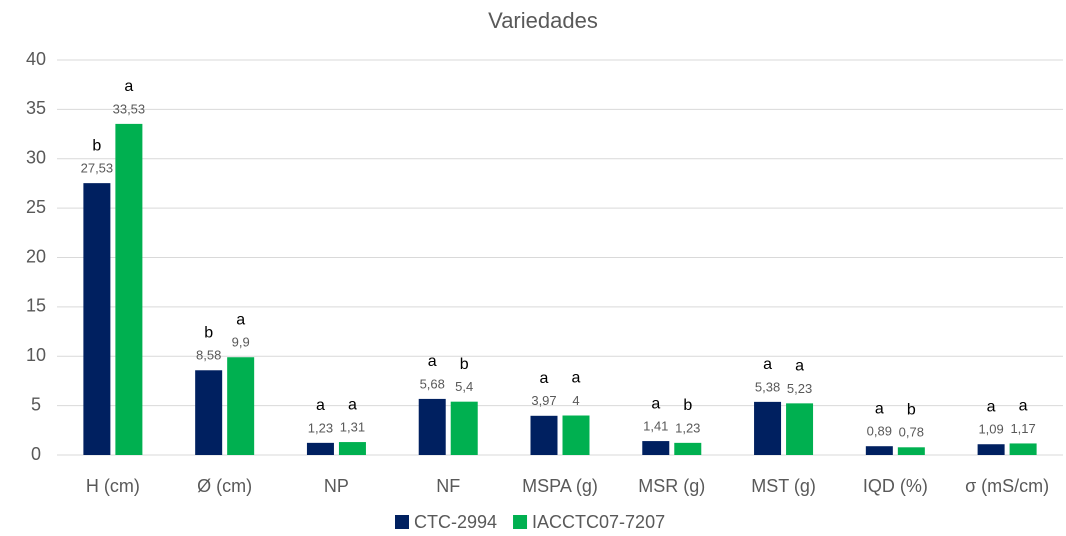 Image resolution: width=1066 pixels, height=536 pixels. I want to click on value-label: 27,53, so click(97, 168).